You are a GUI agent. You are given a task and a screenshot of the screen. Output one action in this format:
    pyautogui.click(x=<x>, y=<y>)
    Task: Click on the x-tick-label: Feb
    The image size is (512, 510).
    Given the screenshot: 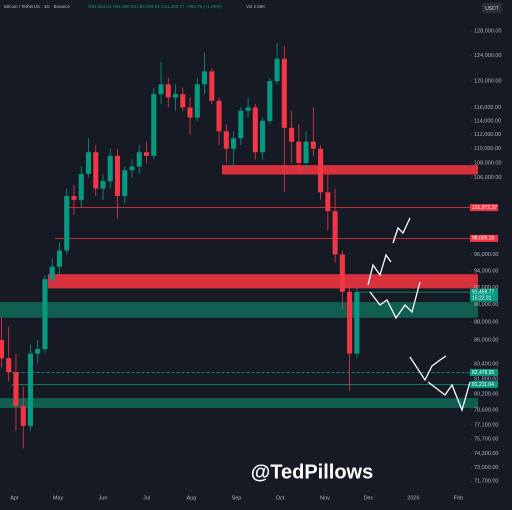 What is the action you would take?
    pyautogui.click(x=458, y=498)
    